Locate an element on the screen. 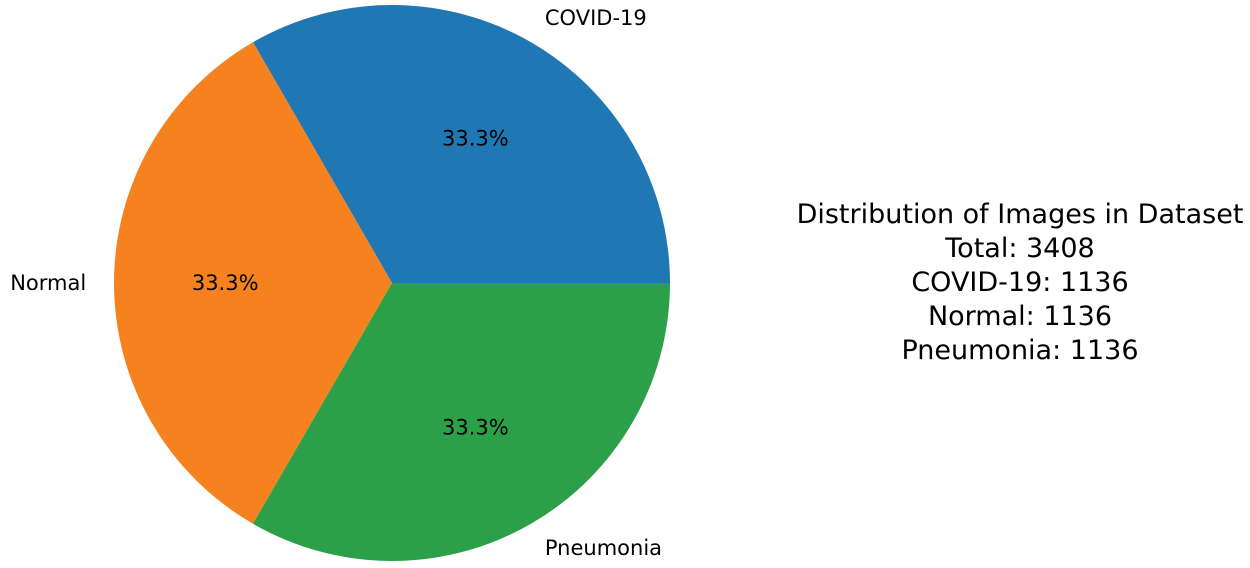 The height and width of the screenshot is (568, 1250). pie-percent-label-covid-19: 33.3% is located at coordinates (475, 139).